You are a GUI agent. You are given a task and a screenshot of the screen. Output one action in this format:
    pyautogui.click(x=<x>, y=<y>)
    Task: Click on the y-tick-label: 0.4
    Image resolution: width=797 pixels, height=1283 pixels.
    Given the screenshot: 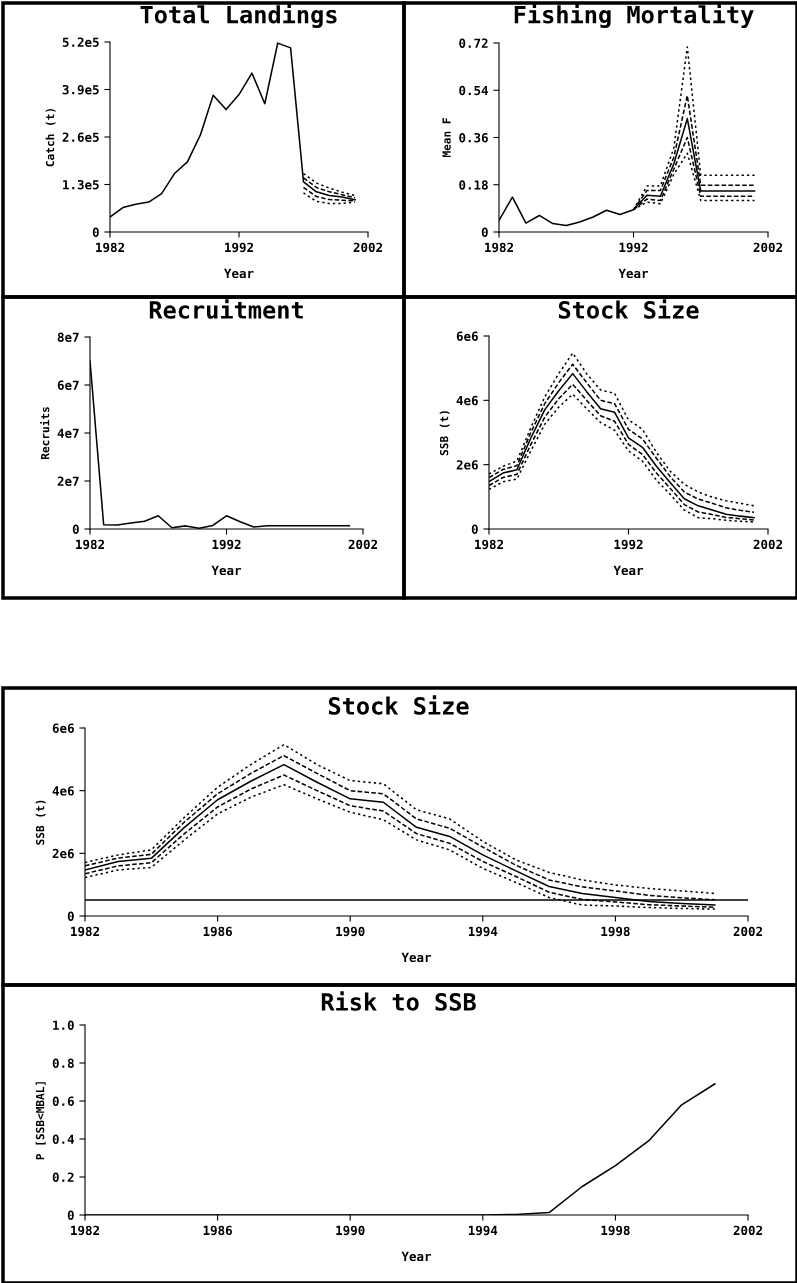 What is the action you would take?
    pyautogui.click(x=63, y=1139)
    